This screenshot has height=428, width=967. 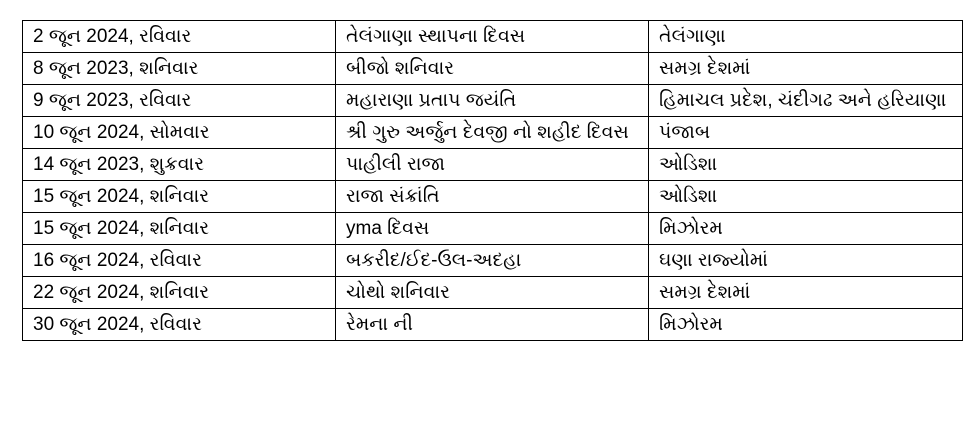 What do you see at coordinates (179, 36) in the screenshot?
I see `date-cell: 2 જૂન 2024, રવિવાર` at bounding box center [179, 36].